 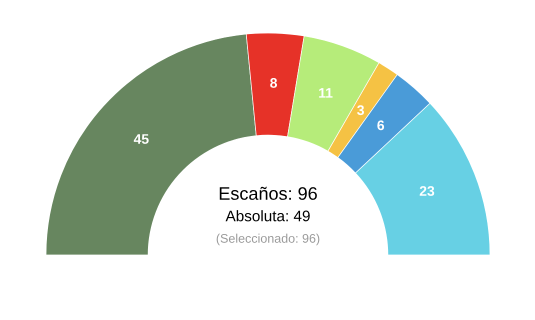 What do you see at coordinates (268, 216) in the screenshot?
I see `text: Absoluta: 49` at bounding box center [268, 216].